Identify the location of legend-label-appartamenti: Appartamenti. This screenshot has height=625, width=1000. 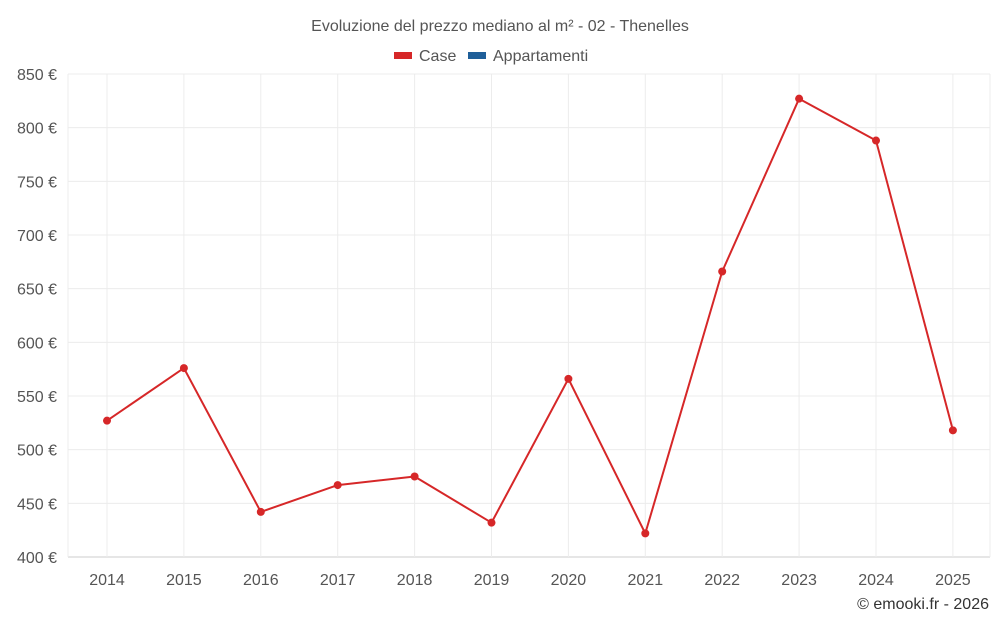
(540, 56).